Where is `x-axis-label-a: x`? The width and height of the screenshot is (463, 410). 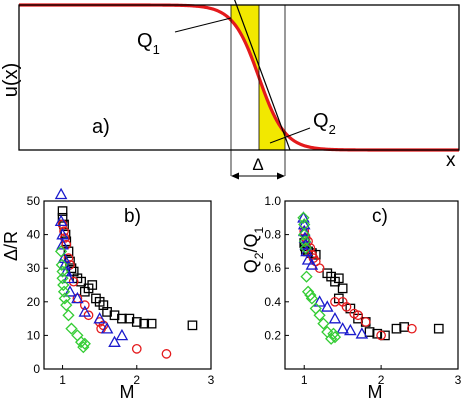
x-axis-label-a: x is located at coordinates (451, 160).